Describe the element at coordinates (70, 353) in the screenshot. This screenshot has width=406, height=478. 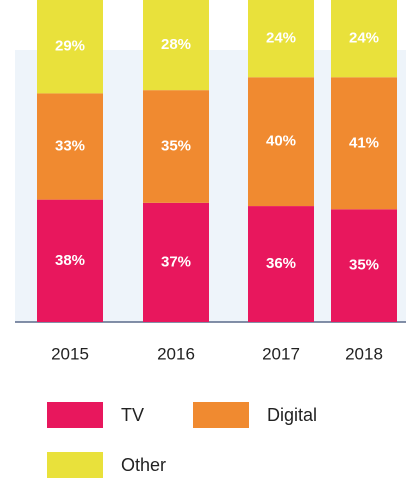
I see `x-tick-label: 2015` at that location.